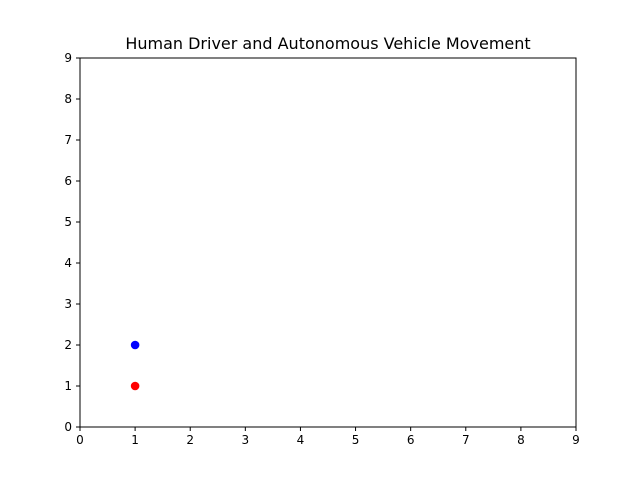  What do you see at coordinates (68, 427) in the screenshot?
I see `y-tick-label: 0` at bounding box center [68, 427].